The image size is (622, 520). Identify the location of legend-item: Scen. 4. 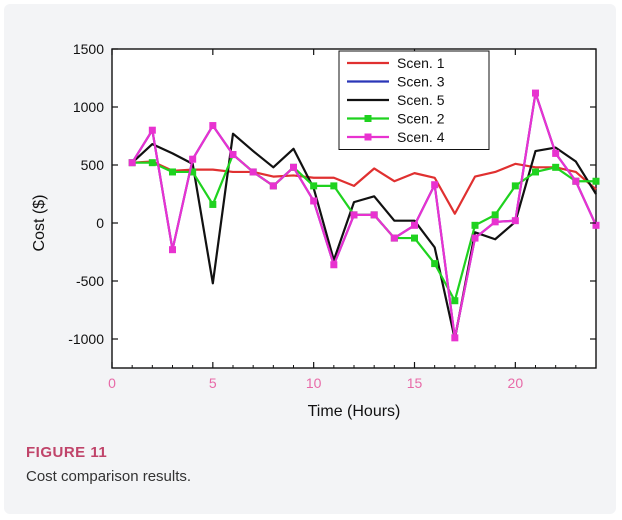
(396, 137).